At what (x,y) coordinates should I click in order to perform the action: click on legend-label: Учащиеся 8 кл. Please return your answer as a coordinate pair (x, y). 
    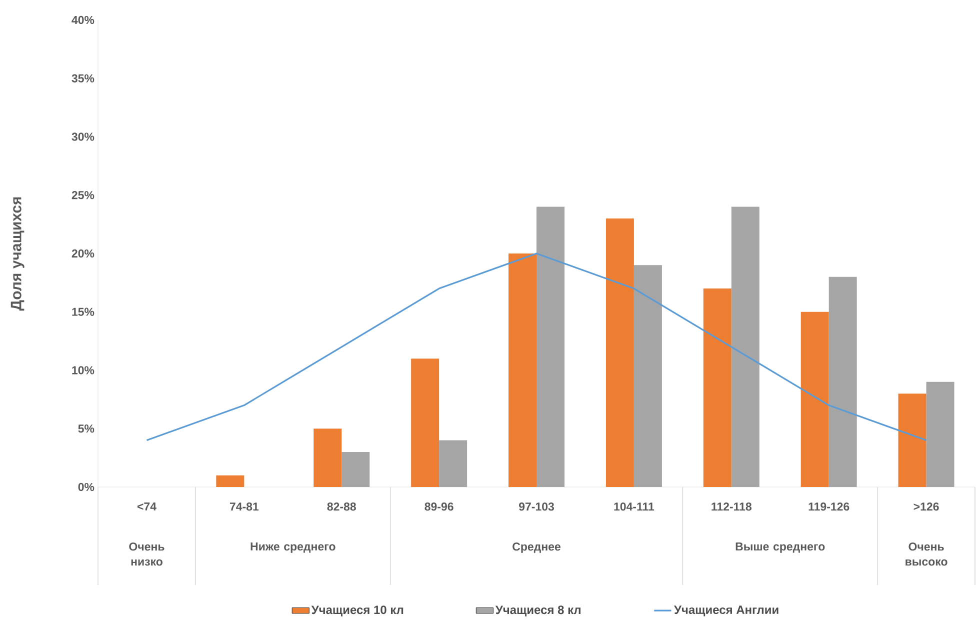
    Looking at the image, I should click on (537, 611).